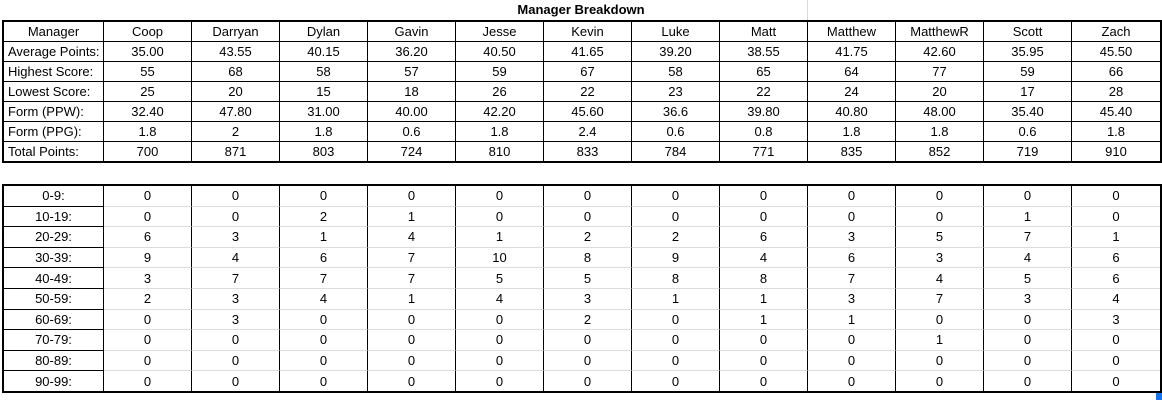  I want to click on manager-name-header: Jesse, so click(500, 32).